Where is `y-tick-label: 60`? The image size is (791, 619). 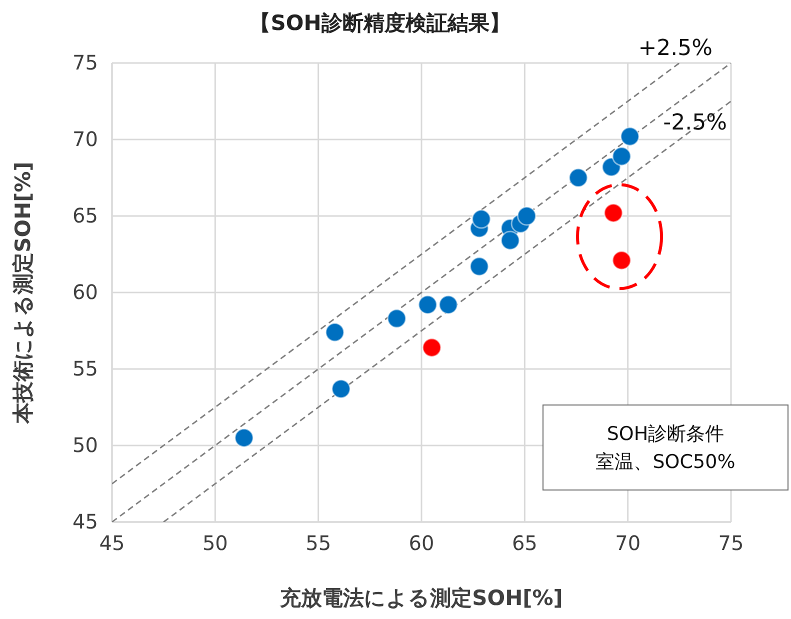 y-tick-label: 60 is located at coordinates (85, 292).